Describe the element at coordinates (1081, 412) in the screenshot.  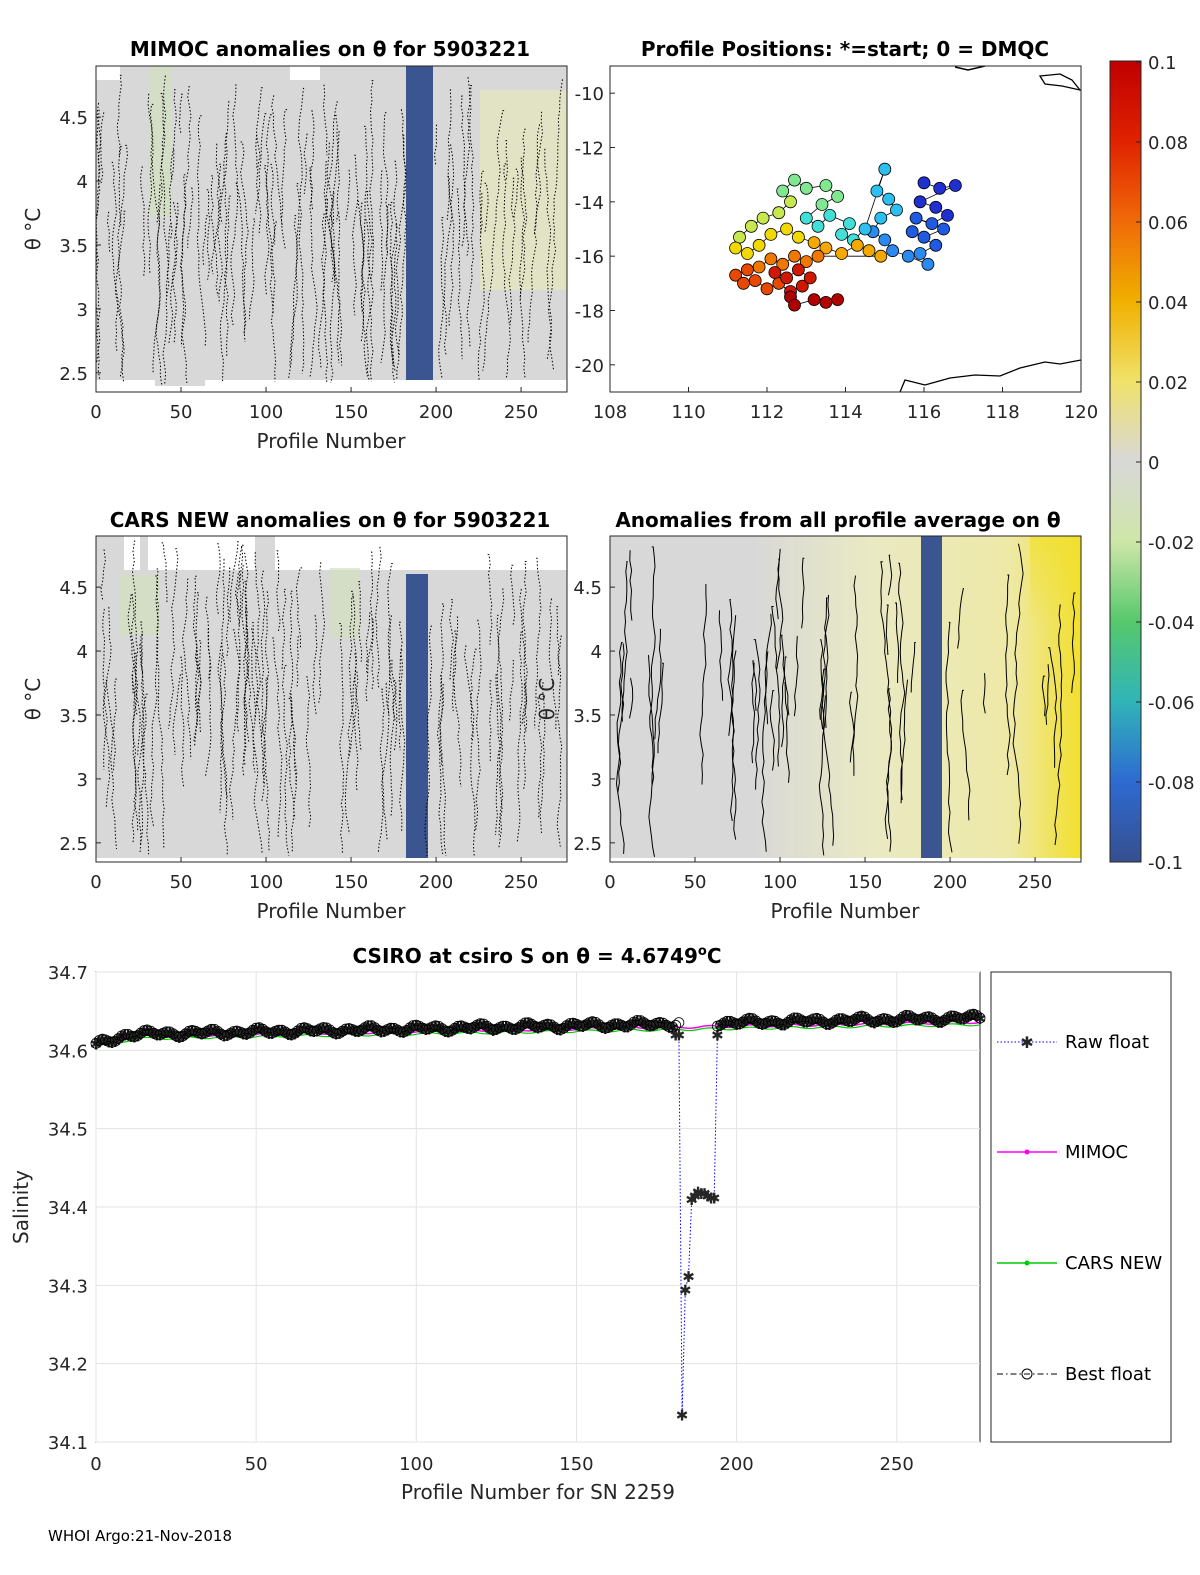
I see `positions-xtick-label: 120` at that location.